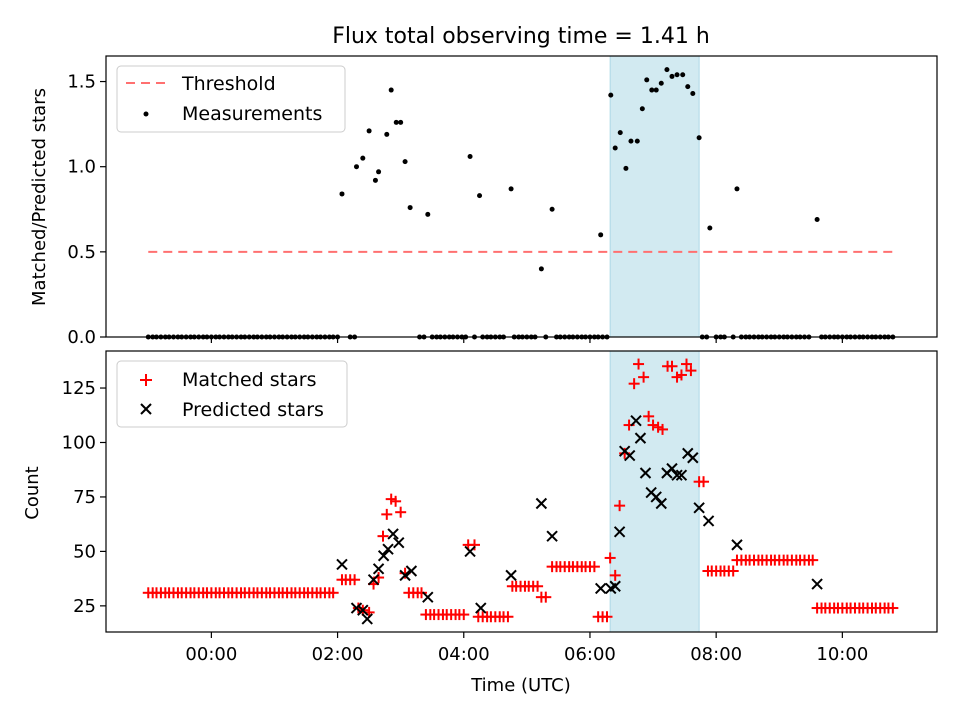 The height and width of the screenshot is (720, 960). What do you see at coordinates (228, 84) in the screenshot?
I see `legend-threshold-label: Threshold` at bounding box center [228, 84].